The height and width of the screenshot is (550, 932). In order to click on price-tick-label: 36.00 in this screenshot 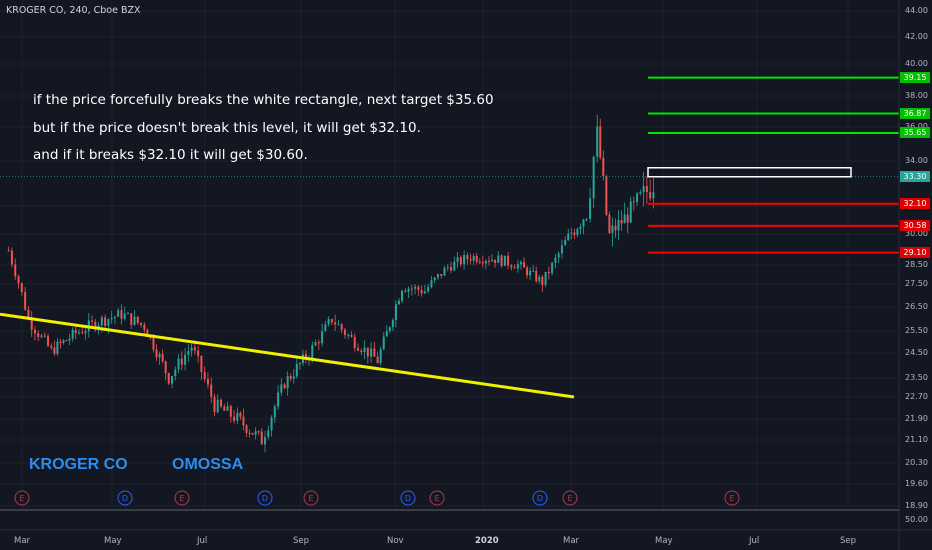, I will do `click(916, 126)`.